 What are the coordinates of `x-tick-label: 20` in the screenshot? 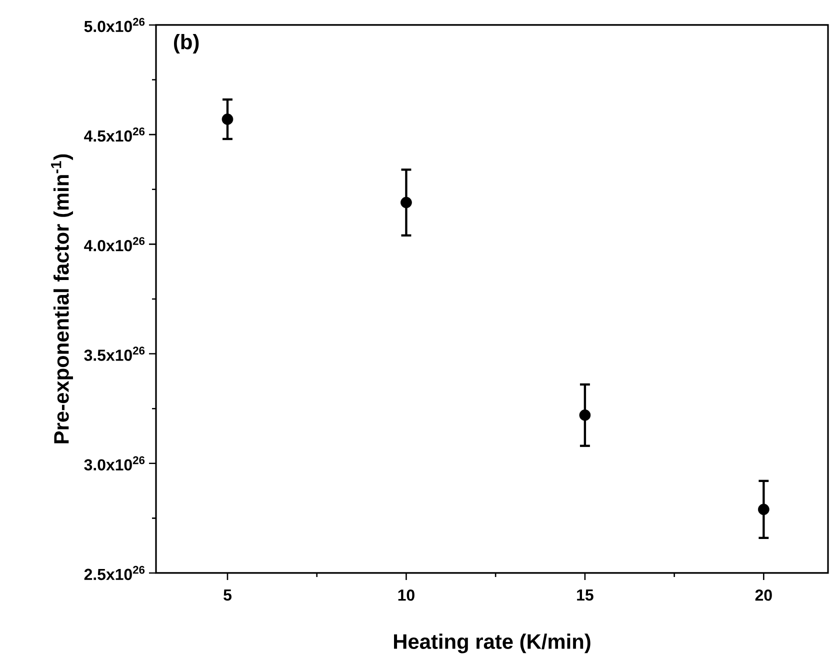 It's located at (763, 595).